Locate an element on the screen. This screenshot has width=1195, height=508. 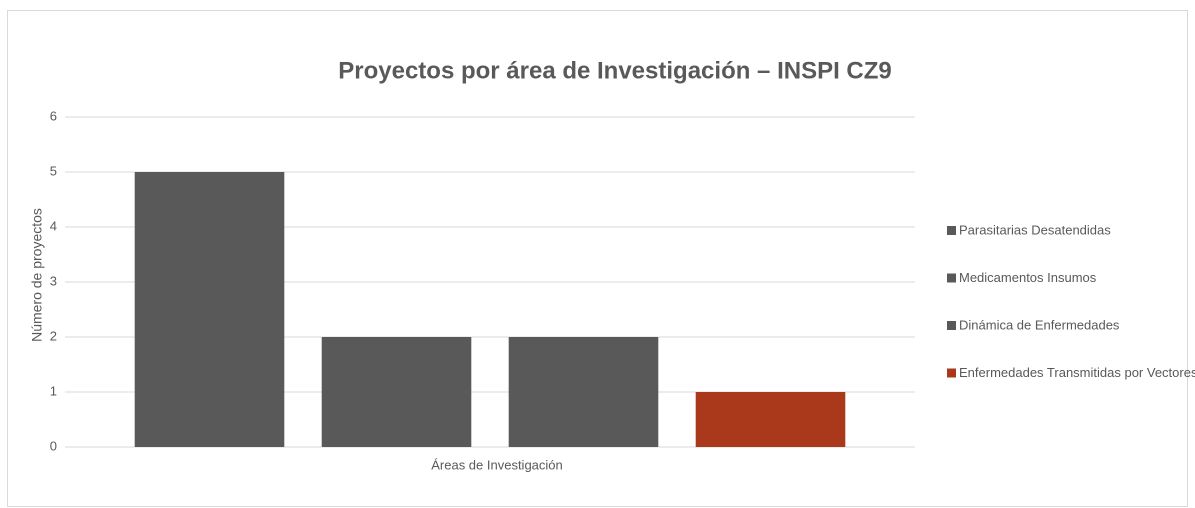
y-tick-label: 0 is located at coordinates (53, 445).